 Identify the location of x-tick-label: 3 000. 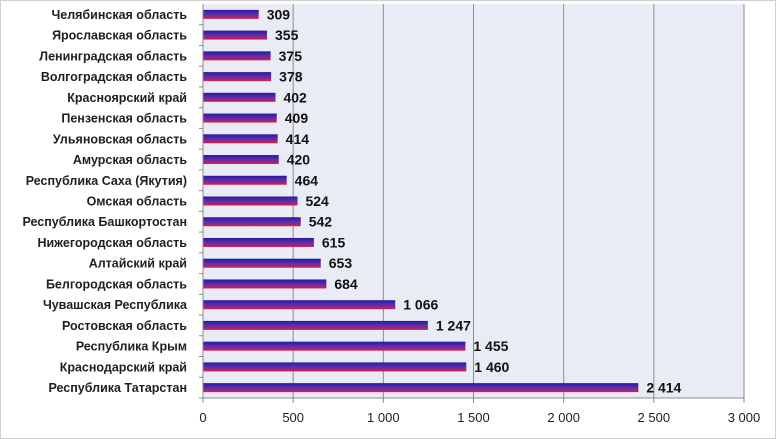
(744, 417).